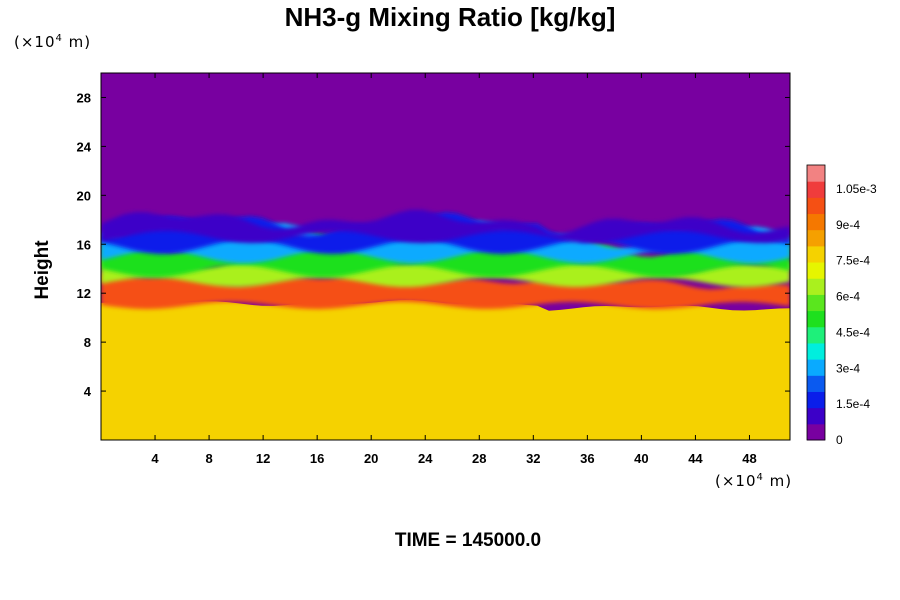 This screenshot has height=600, width=900. Describe the element at coordinates (84, 244) in the screenshot. I see `y-tick-label: 16` at that location.